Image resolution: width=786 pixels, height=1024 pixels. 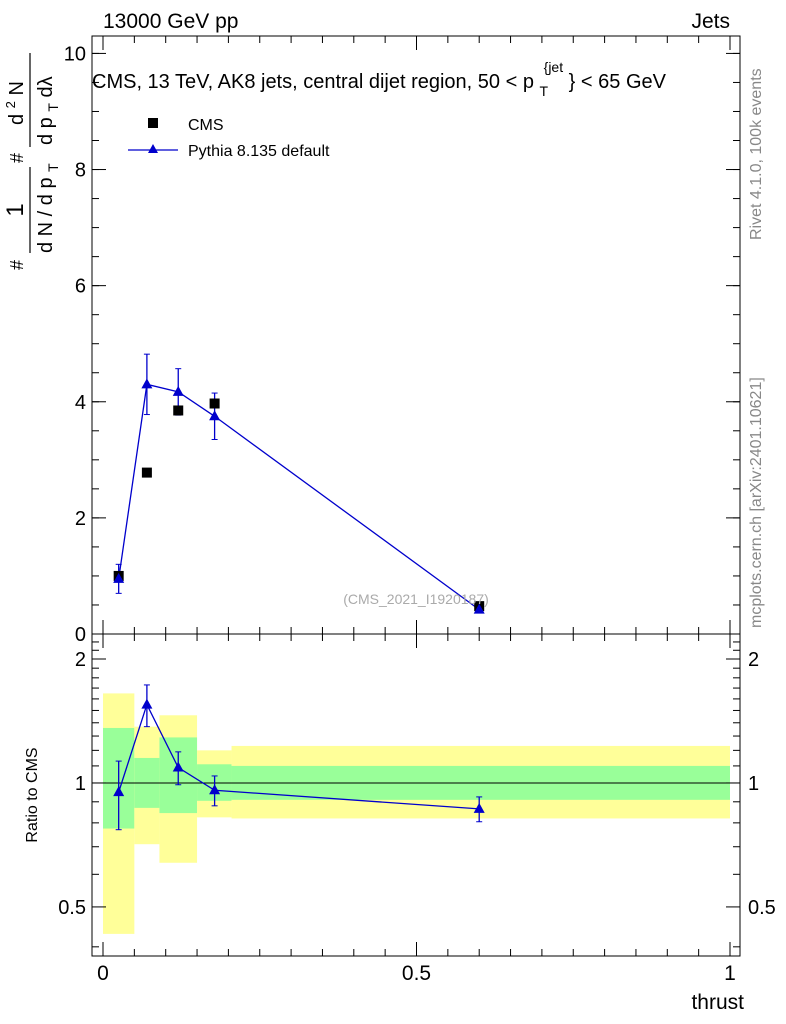 What do you see at coordinates (756, 502) in the screenshot?
I see `mcplots-label: mcplots.cern.ch [arXiv:2401.10621]` at bounding box center [756, 502].